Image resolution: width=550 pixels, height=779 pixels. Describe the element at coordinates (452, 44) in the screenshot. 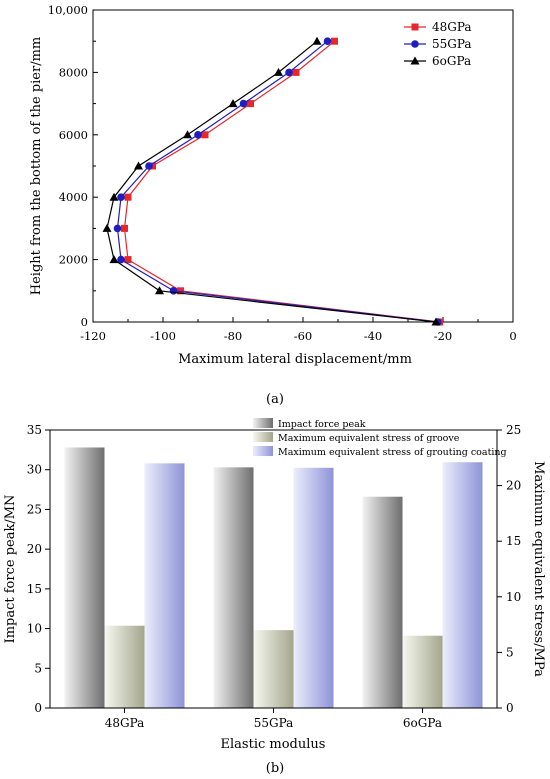

I see `legend-label-a: 55GPa` at that location.